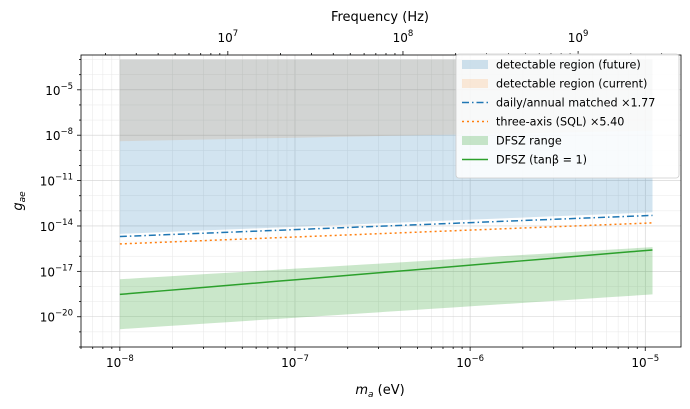 The height and width of the screenshot is (409, 690). Describe the element at coordinates (571, 84) in the screenshot. I see `legend-label: detectable region (current)` at that location.